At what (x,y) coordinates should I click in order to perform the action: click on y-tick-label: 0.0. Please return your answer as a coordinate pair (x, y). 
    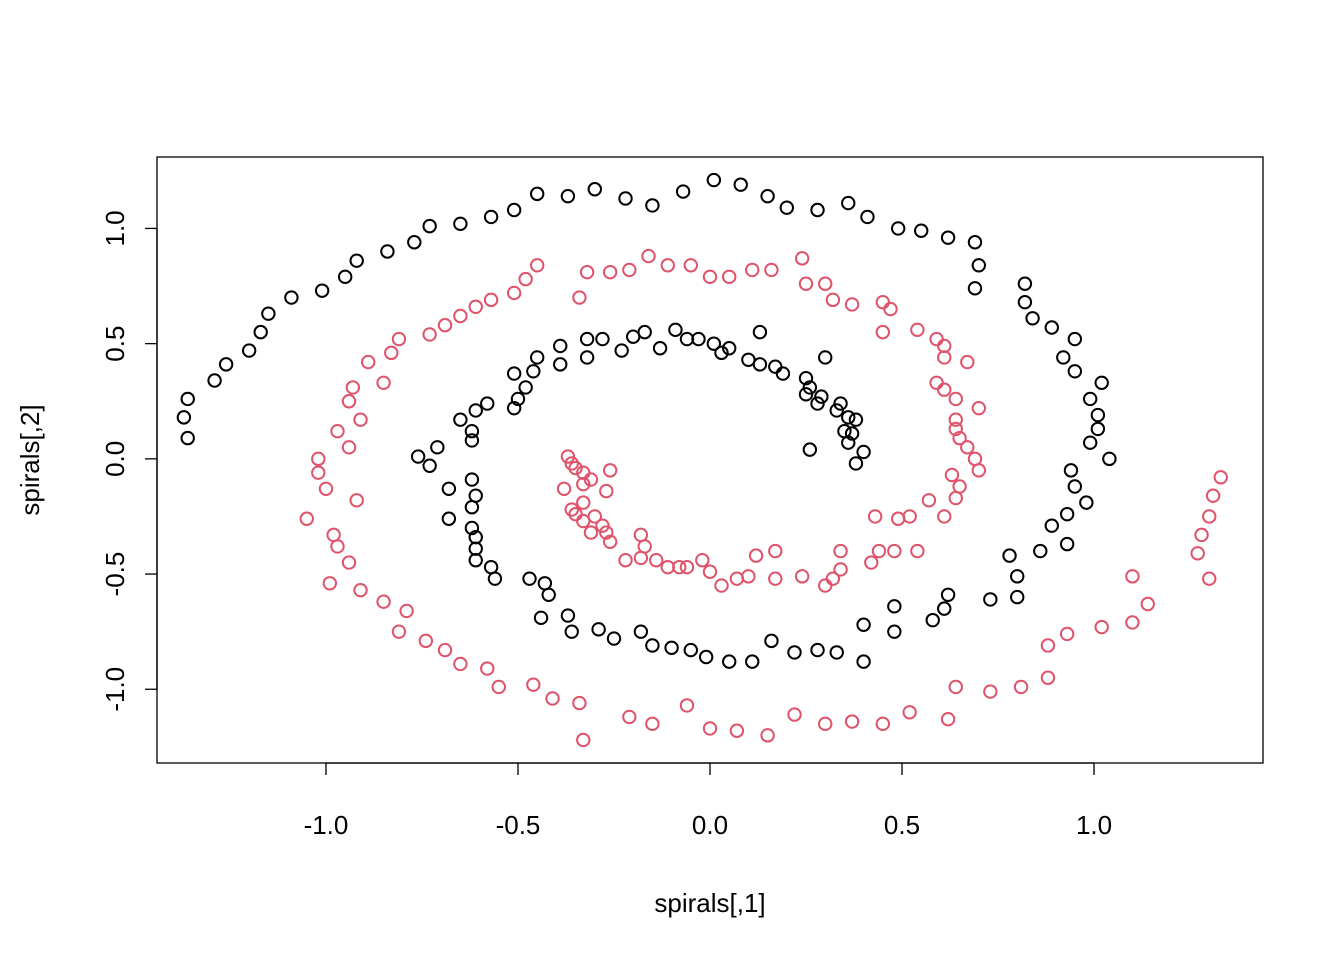
    Looking at the image, I should click on (115, 459).